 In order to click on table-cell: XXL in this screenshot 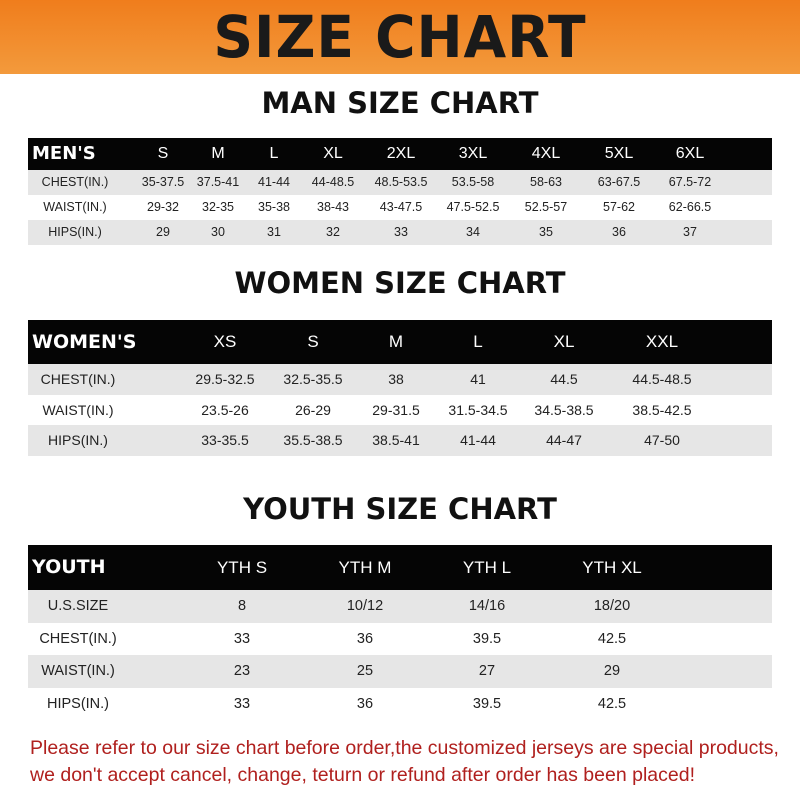, I will do `click(662, 341)`.